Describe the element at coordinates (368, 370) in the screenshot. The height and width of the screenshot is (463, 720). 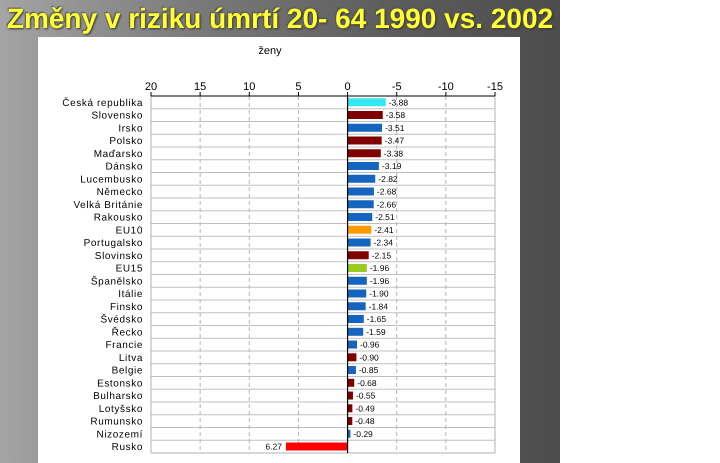
I see `data-label: -0.85` at that location.